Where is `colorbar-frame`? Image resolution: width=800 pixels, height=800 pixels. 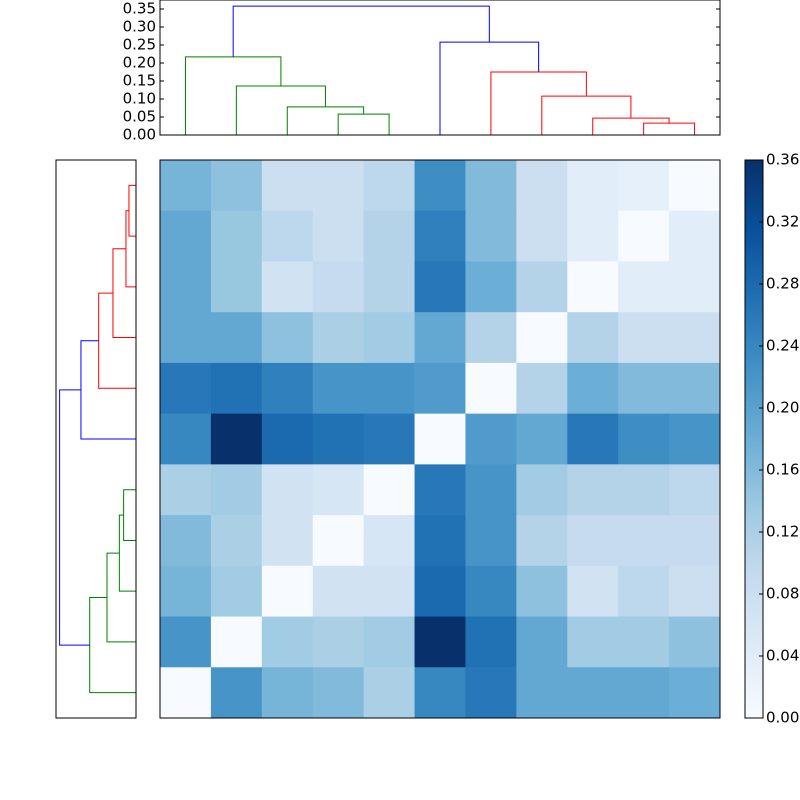 colorbar-frame is located at coordinates (754, 439).